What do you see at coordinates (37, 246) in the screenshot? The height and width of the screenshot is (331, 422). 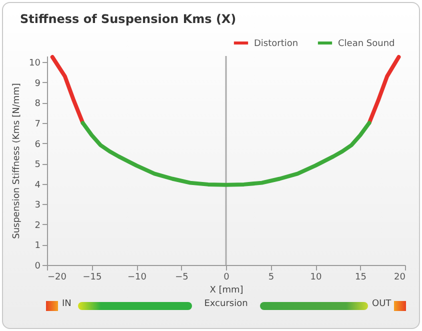 I see `y-tick-label: 1` at bounding box center [37, 246].